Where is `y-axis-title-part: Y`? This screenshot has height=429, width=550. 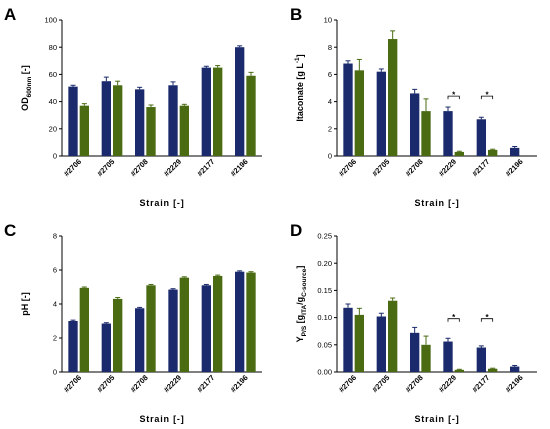
y-axis-title-part: Y is located at coordinates (300, 339).